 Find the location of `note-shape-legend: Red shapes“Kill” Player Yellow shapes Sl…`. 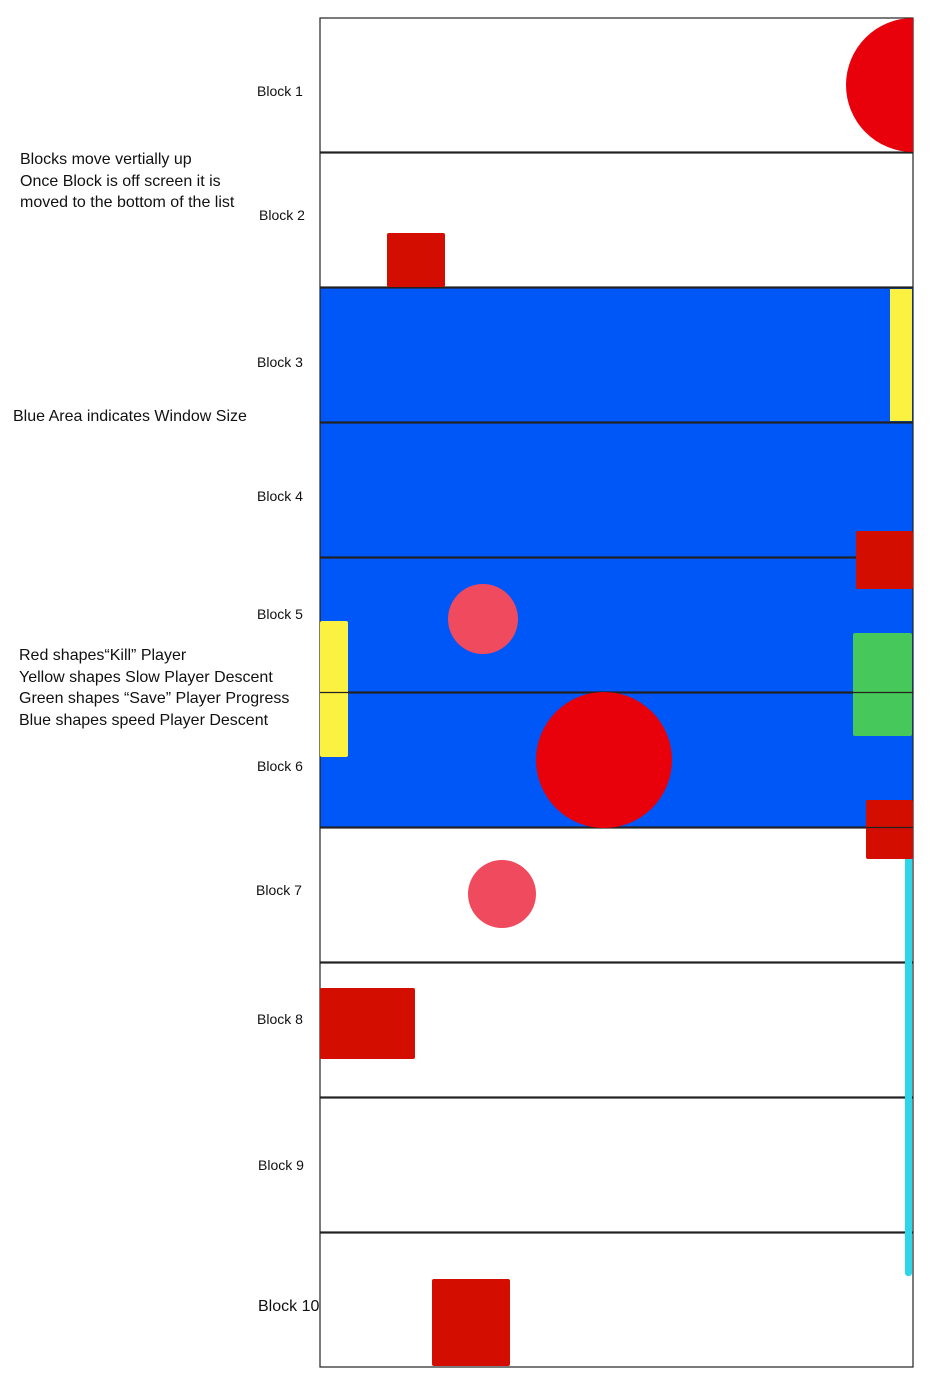

note-shape-legend: Red shapes“Kill” Player Yellow shapes Sl… is located at coordinates (154, 688).